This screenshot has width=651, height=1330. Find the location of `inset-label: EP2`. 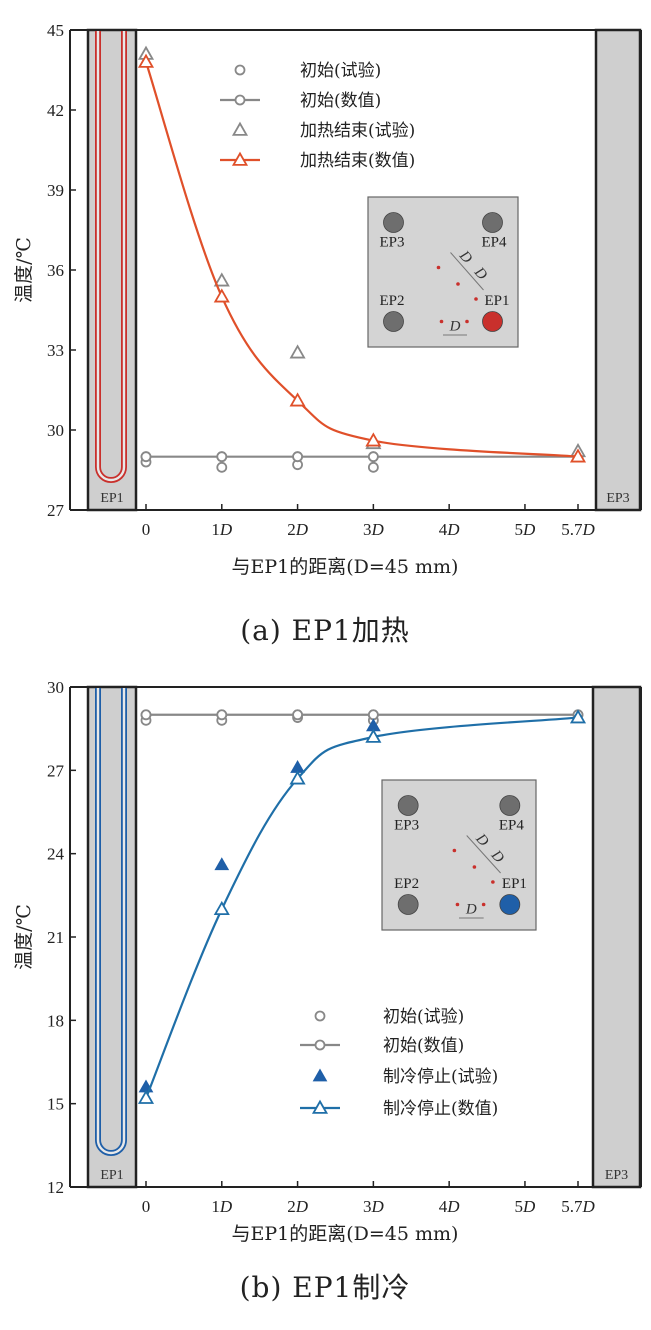

inset-label: EP2 is located at coordinates (406, 884).